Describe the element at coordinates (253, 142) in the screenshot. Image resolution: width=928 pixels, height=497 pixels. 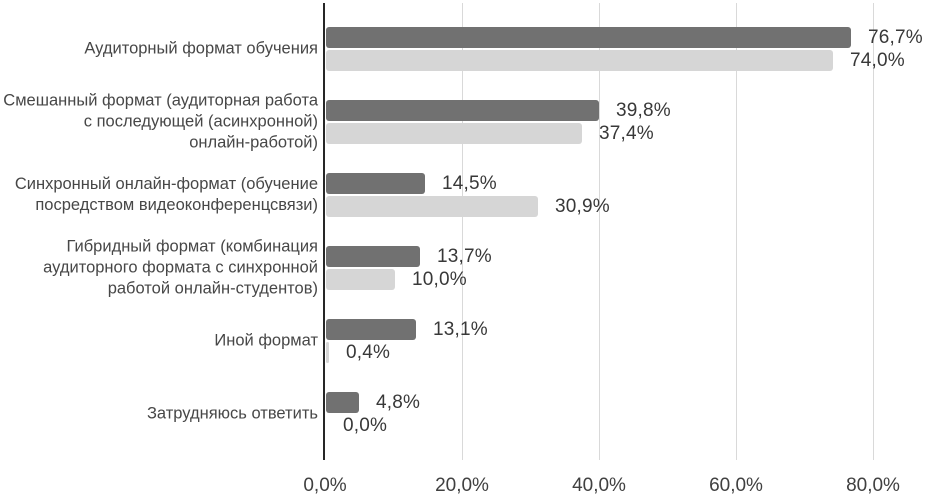
I see `category-label-line: онлайн-работой)` at that location.